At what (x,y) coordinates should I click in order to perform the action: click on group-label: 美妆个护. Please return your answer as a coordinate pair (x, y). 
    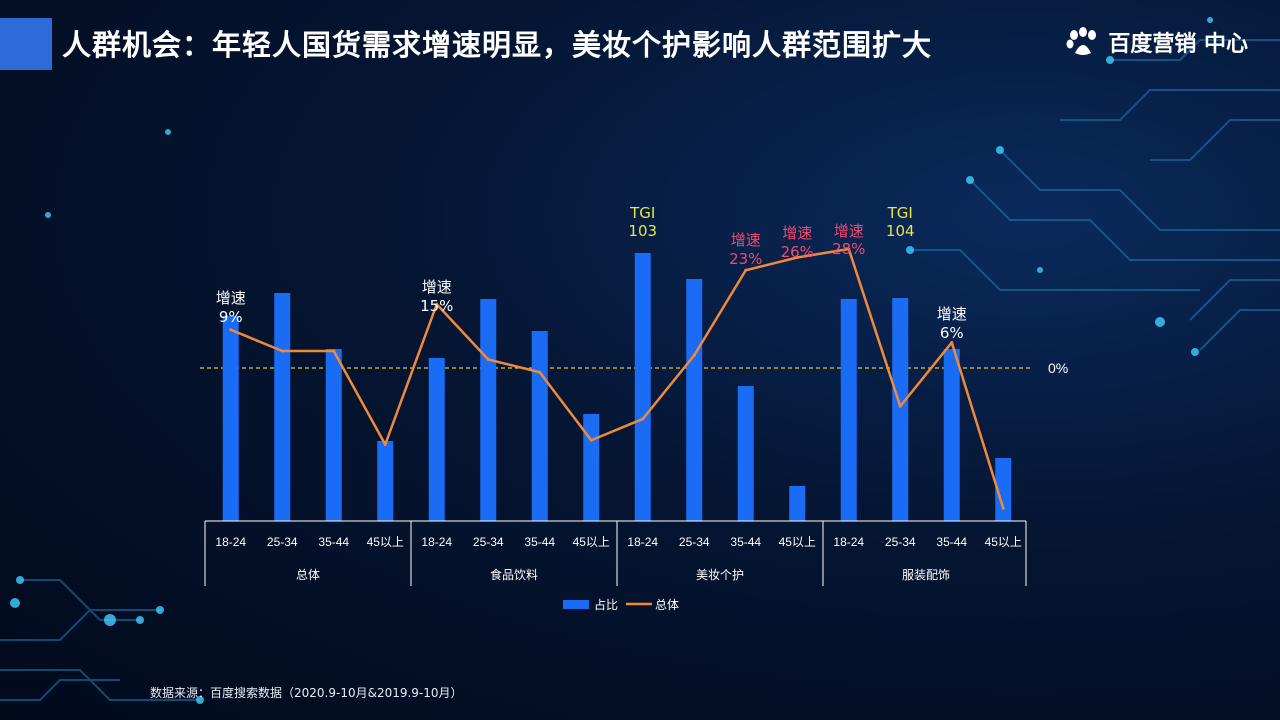
    Looking at the image, I should click on (720, 575).